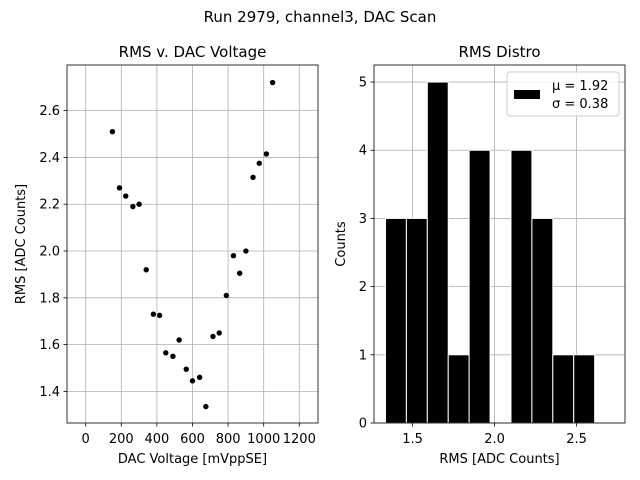 This screenshot has height=480, width=640. Describe the element at coordinates (341, 244) in the screenshot. I see `y-axis-label: Counts` at that location.